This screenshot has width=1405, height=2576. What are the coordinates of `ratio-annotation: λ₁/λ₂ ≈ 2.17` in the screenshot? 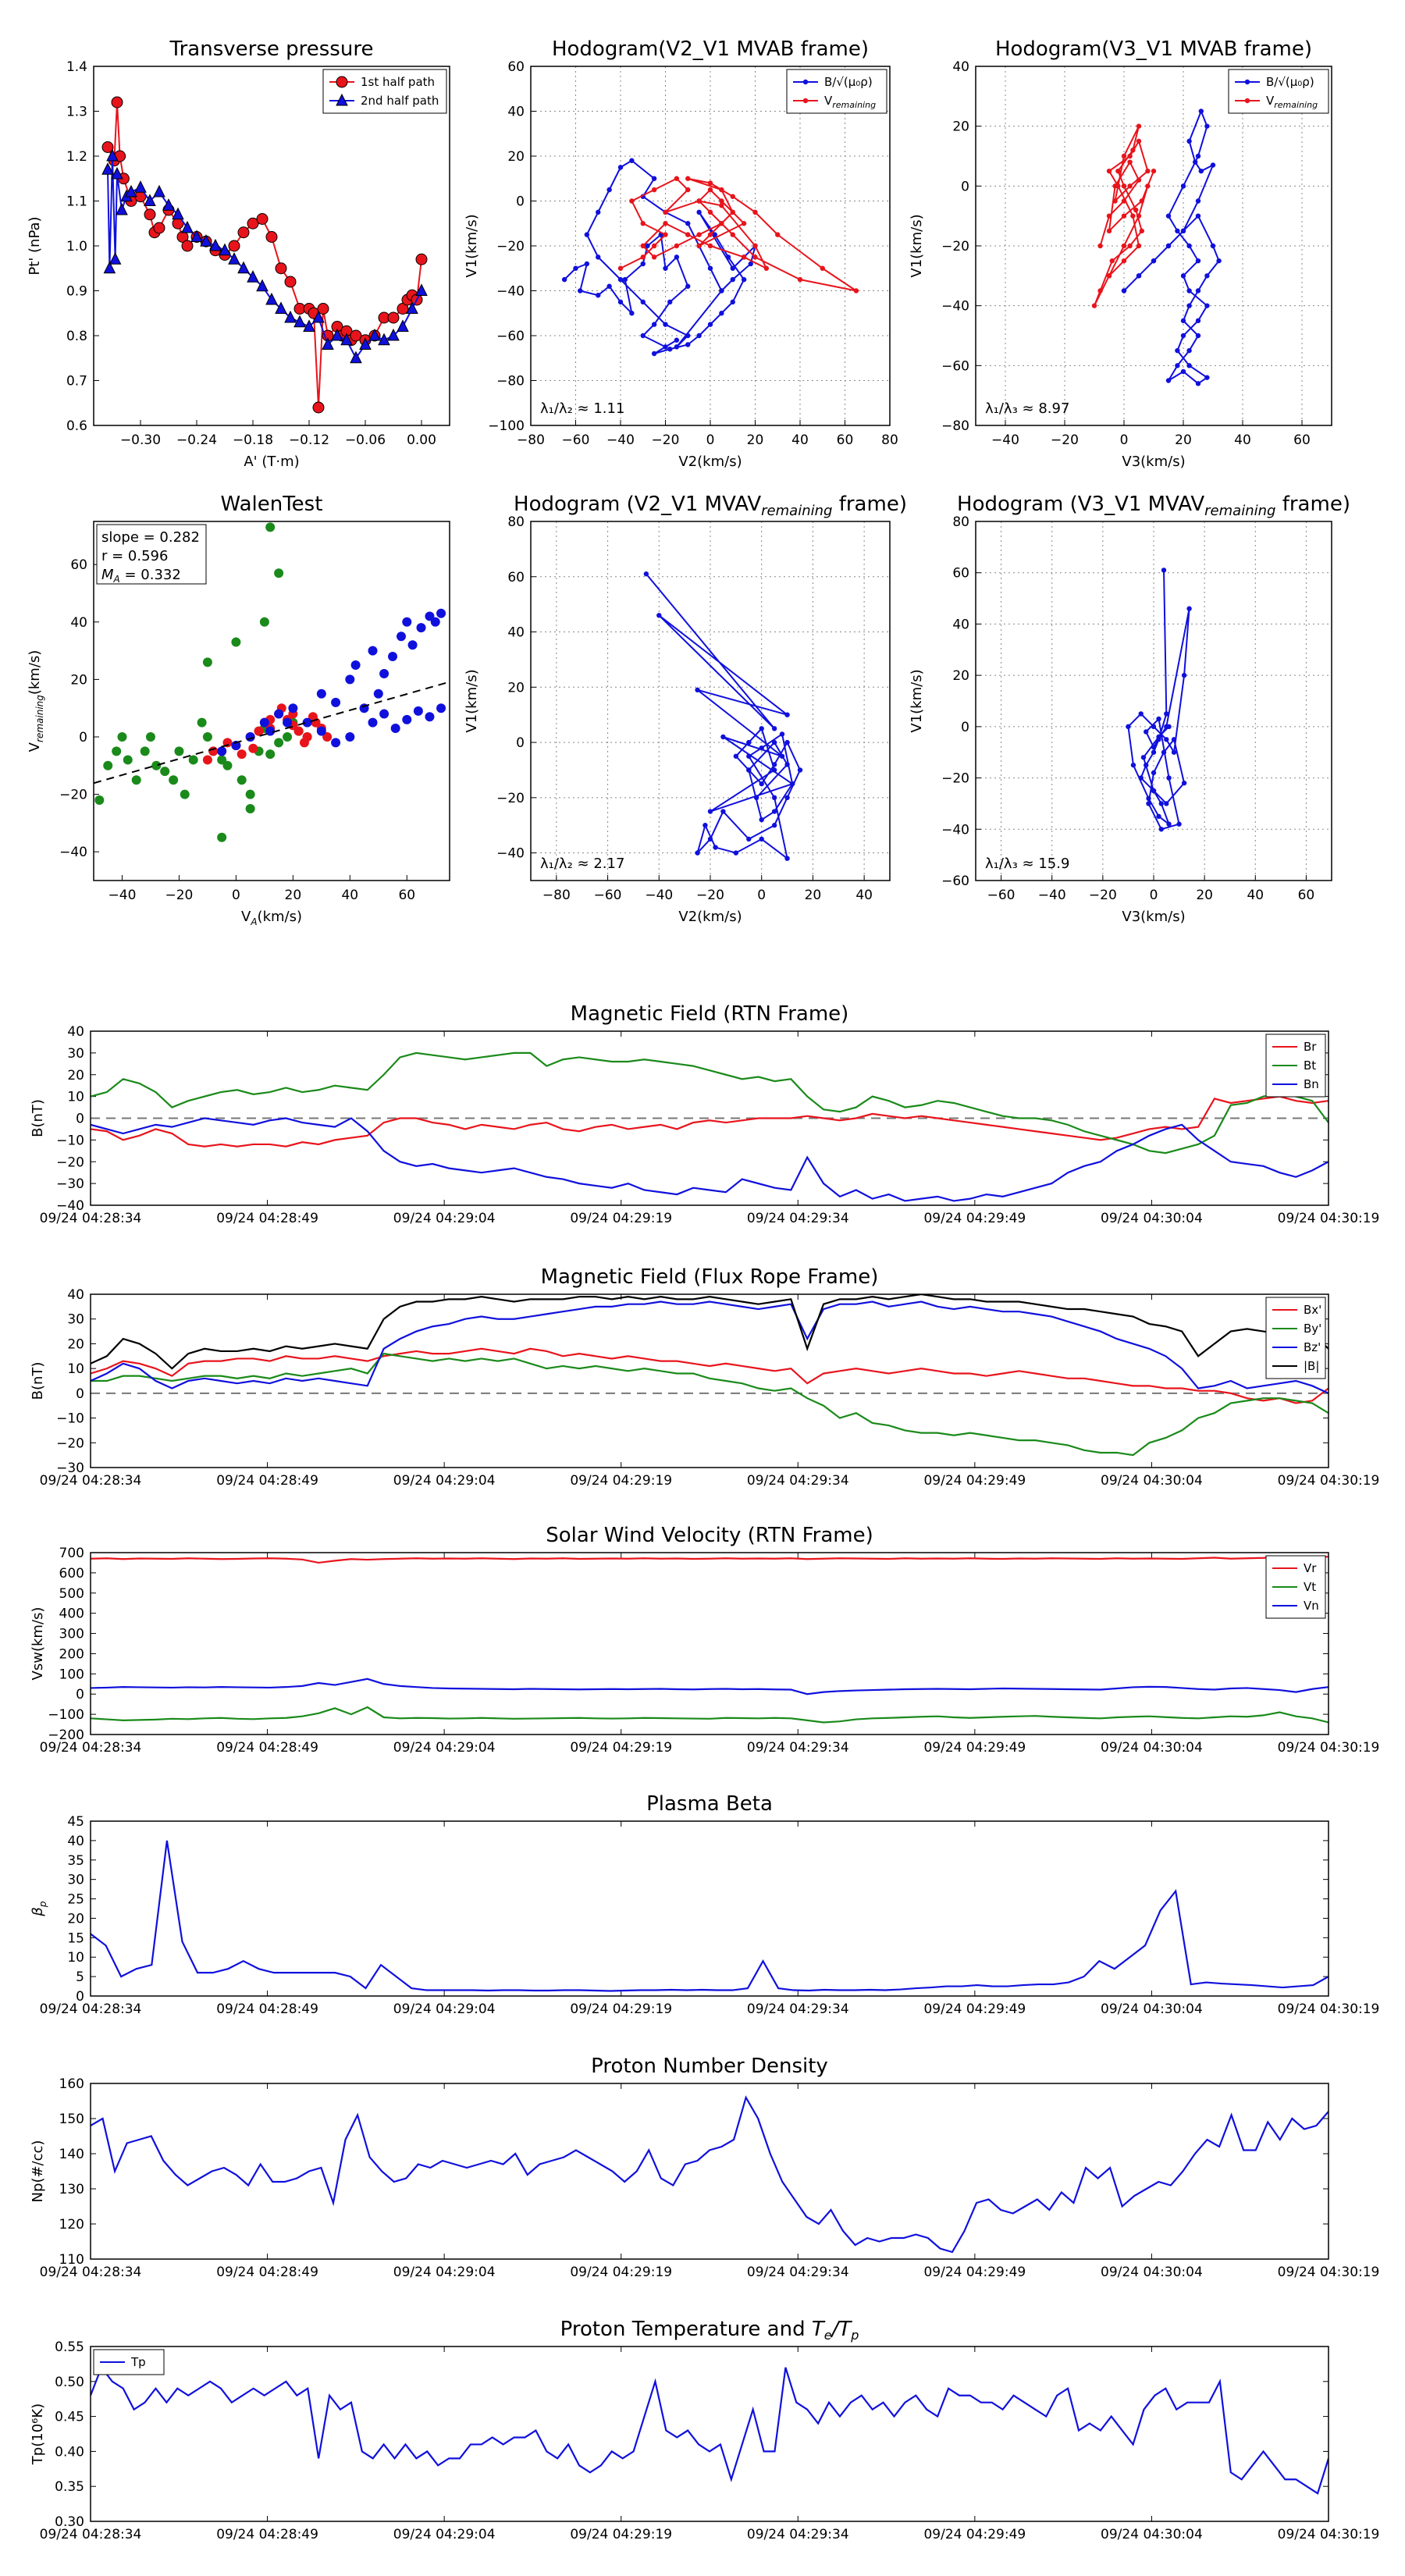 It's located at (582, 864).